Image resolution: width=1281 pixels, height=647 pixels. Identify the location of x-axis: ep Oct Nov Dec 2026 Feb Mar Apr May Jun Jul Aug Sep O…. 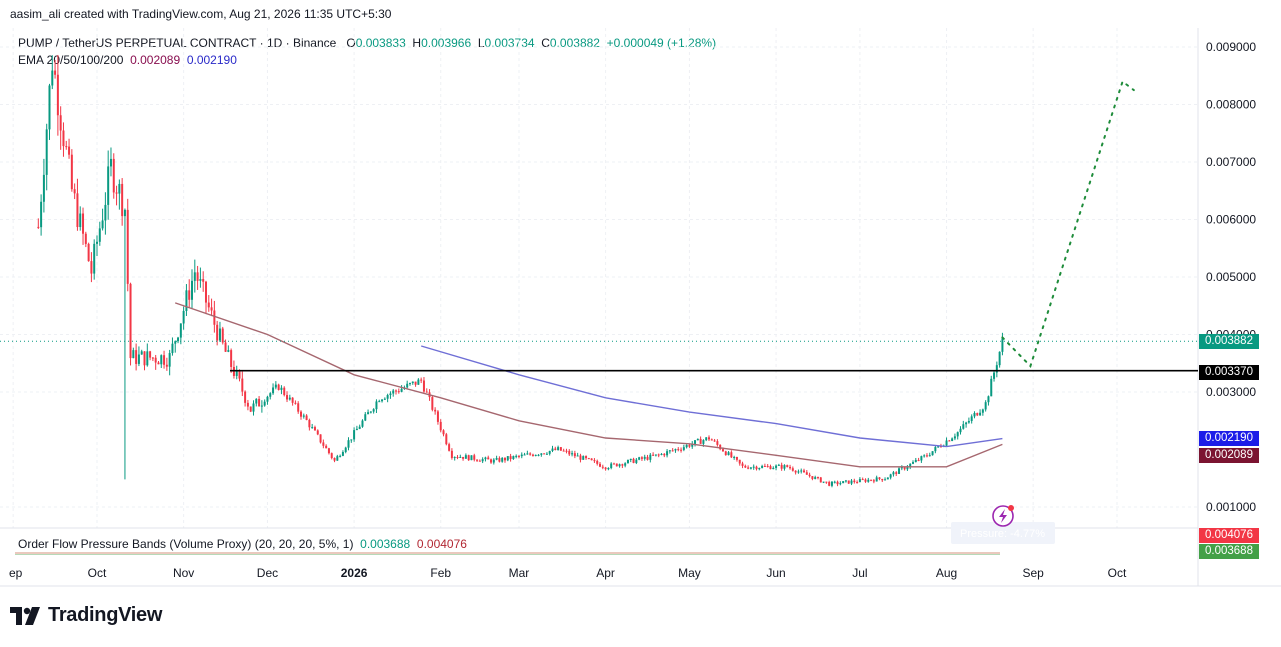
(568, 573).